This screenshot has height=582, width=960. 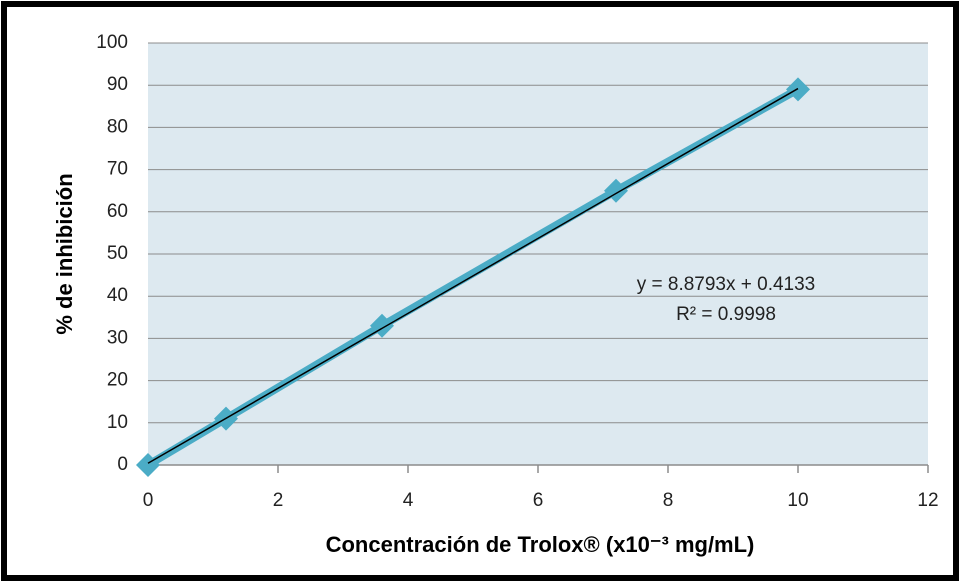 I want to click on x-tick-label: 12, so click(x=927, y=500).